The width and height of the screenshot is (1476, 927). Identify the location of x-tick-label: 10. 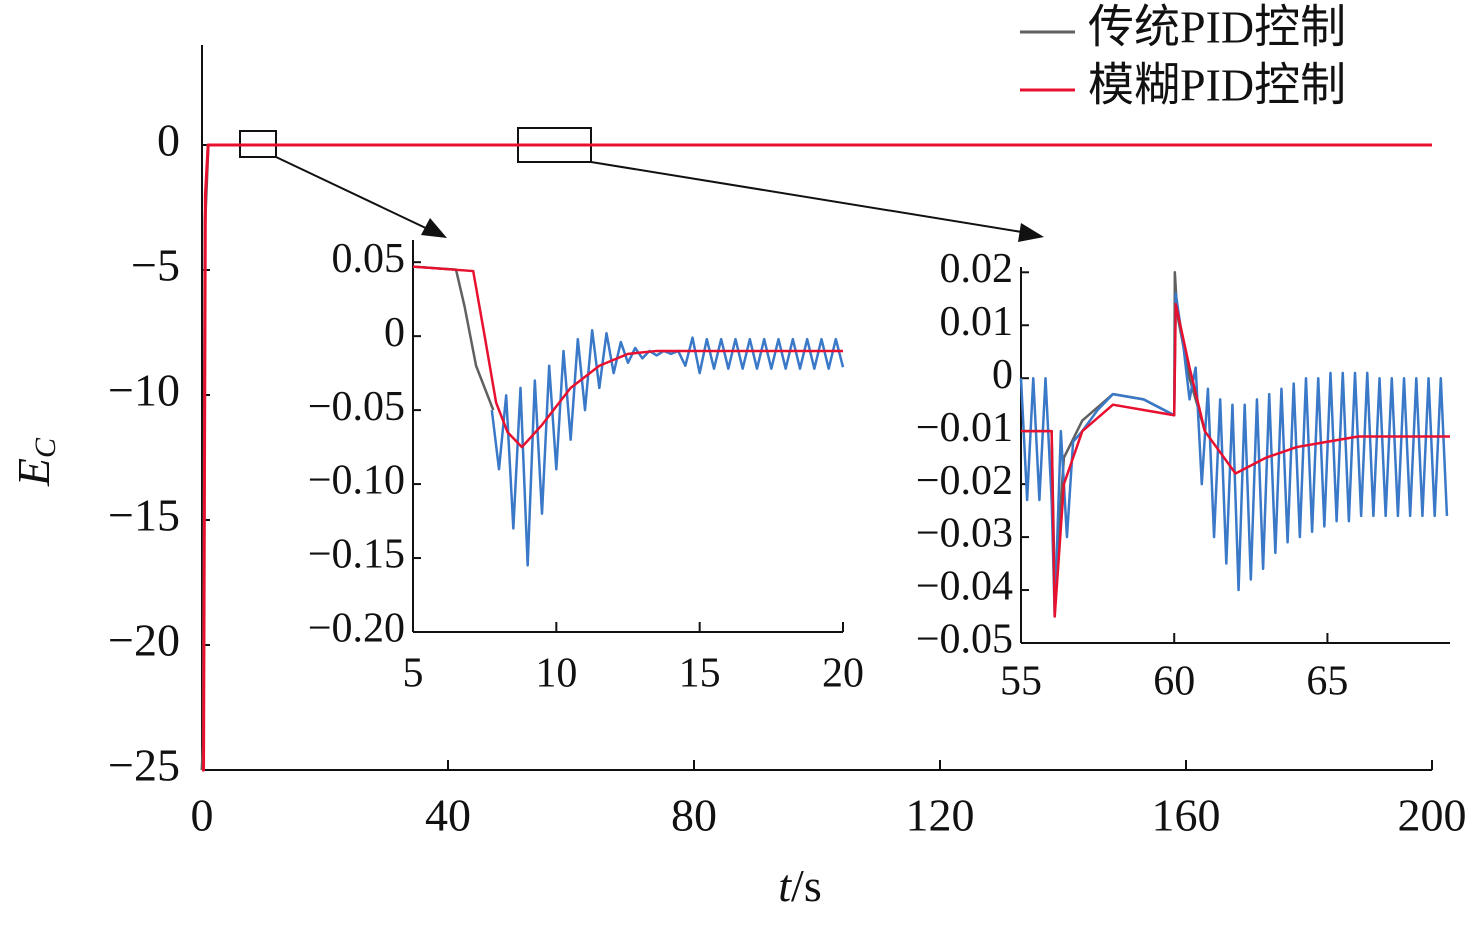
(556, 674).